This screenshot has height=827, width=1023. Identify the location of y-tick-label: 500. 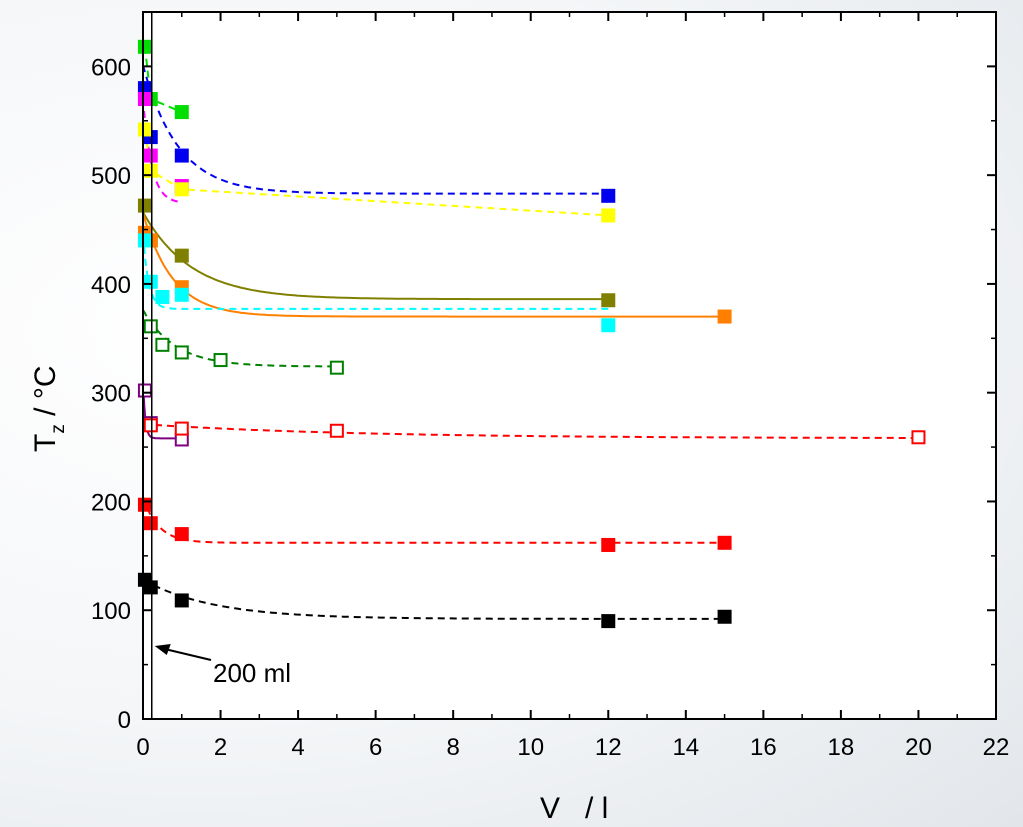
(111, 176).